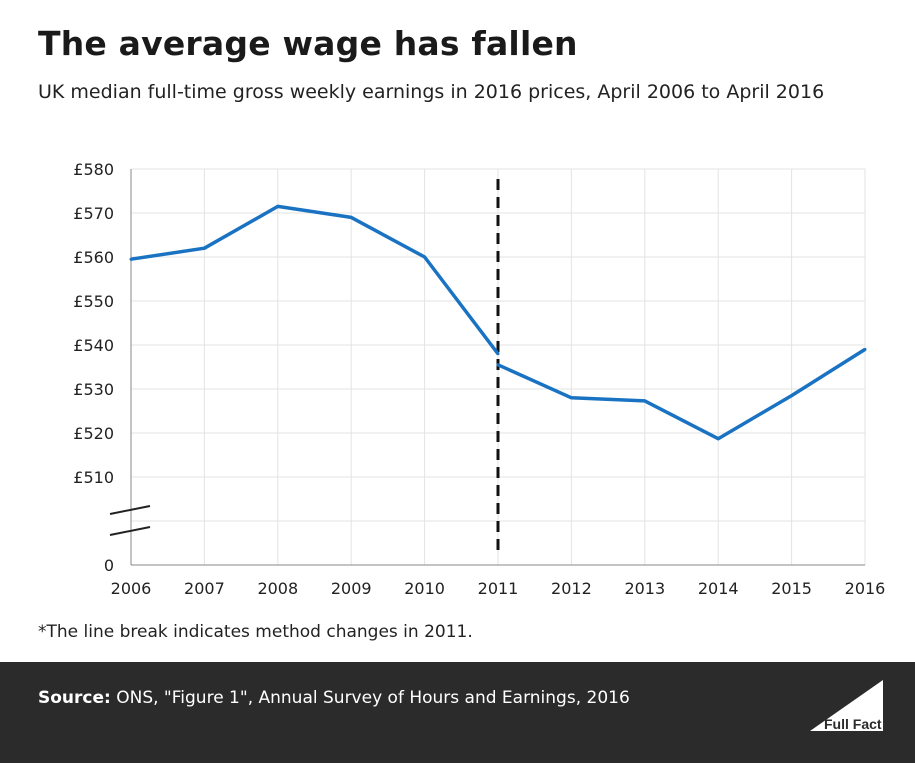 The image size is (915, 763). I want to click on y-tick-label: £560, so click(93, 257).